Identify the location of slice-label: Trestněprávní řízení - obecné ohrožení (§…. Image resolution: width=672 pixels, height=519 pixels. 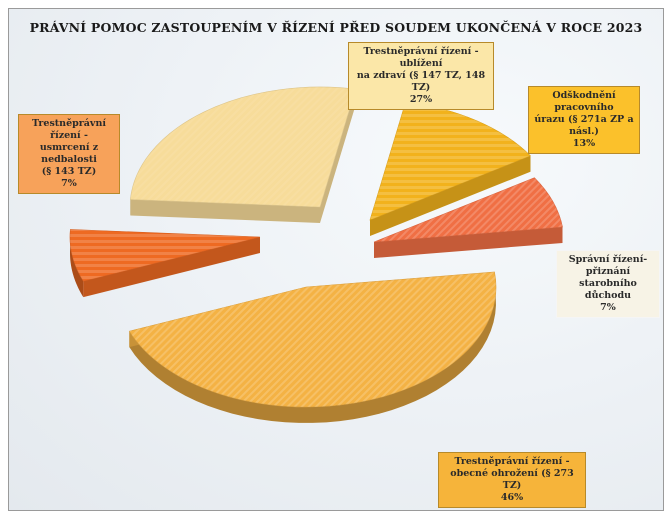
(512, 480).